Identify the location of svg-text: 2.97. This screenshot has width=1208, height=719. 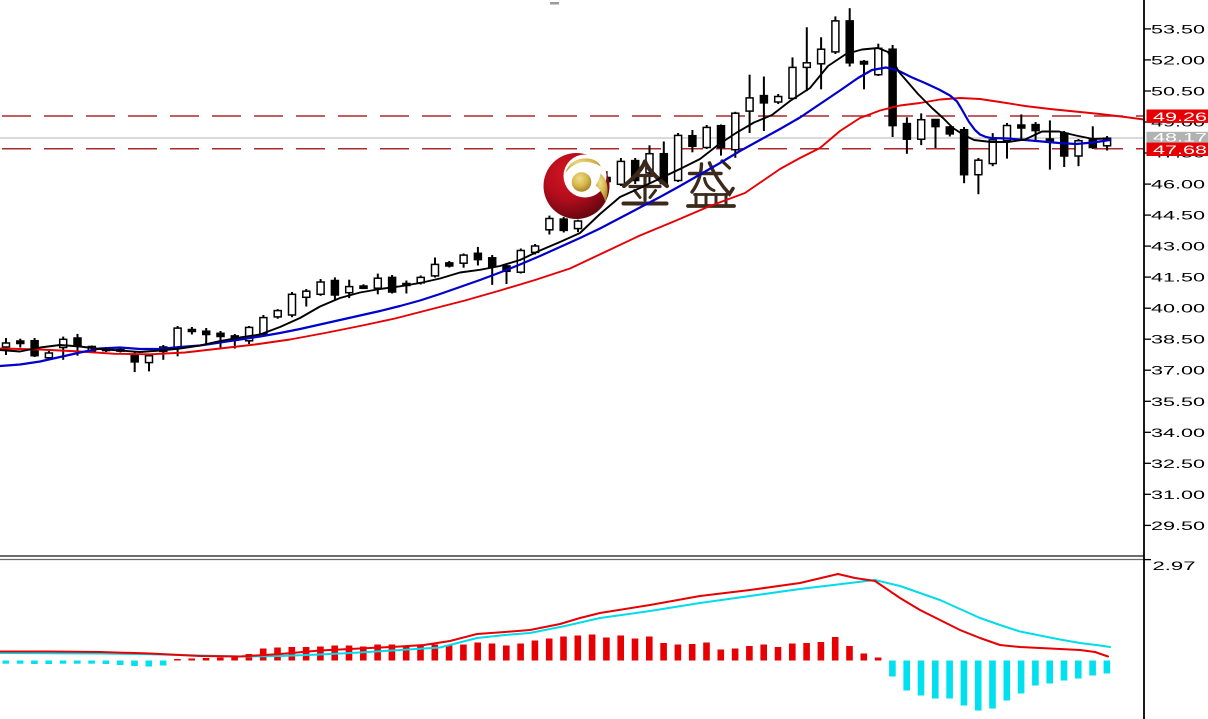
(1174, 566).